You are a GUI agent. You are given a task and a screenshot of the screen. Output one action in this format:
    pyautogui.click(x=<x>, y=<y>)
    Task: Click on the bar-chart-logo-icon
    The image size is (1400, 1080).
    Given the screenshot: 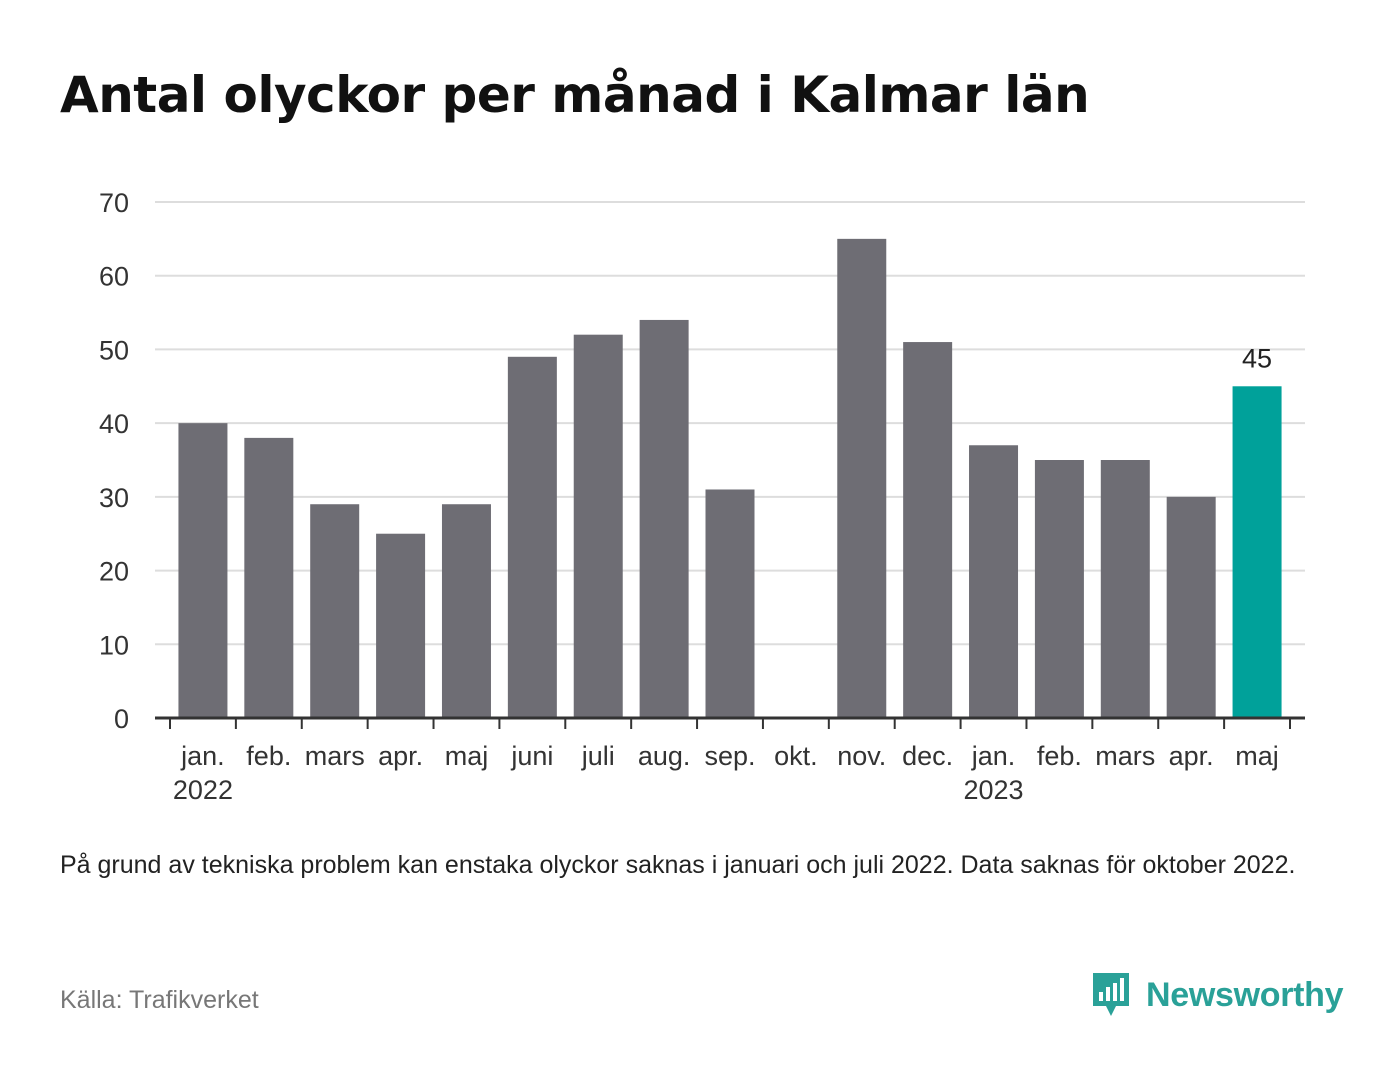 What is the action you would take?
    pyautogui.click(x=1111, y=994)
    